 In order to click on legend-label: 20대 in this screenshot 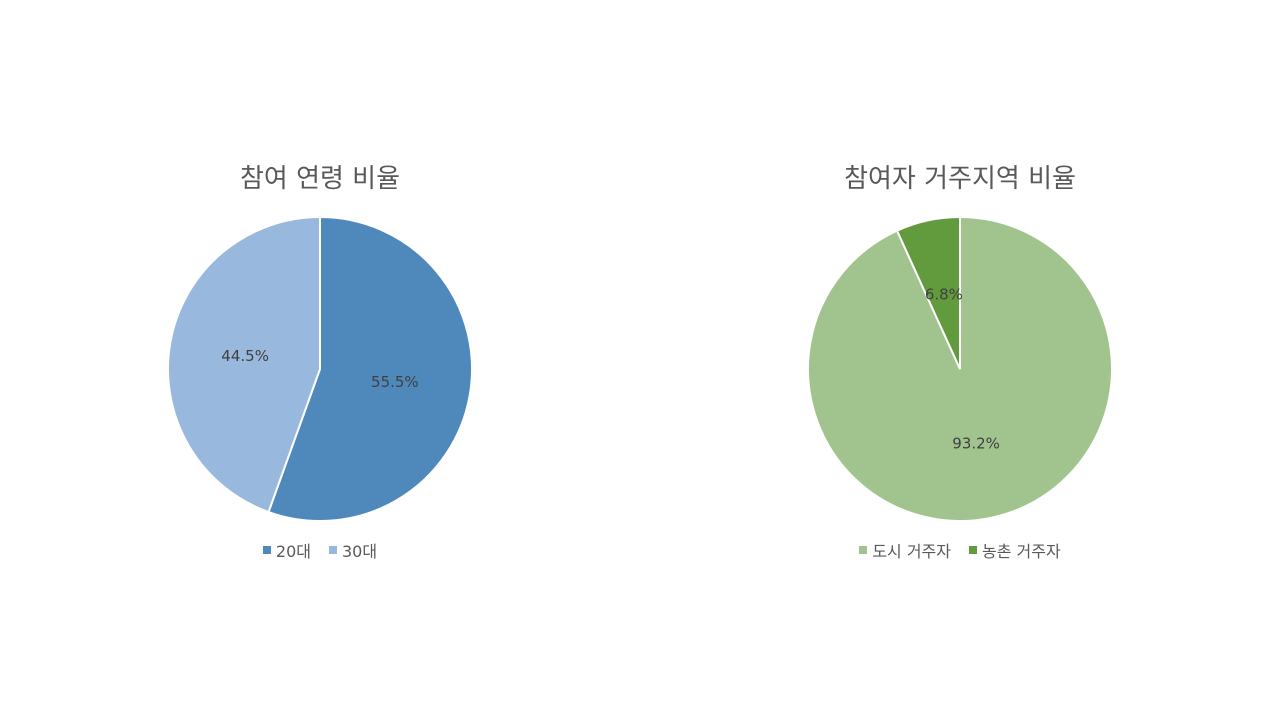, I will do `click(293, 551)`.